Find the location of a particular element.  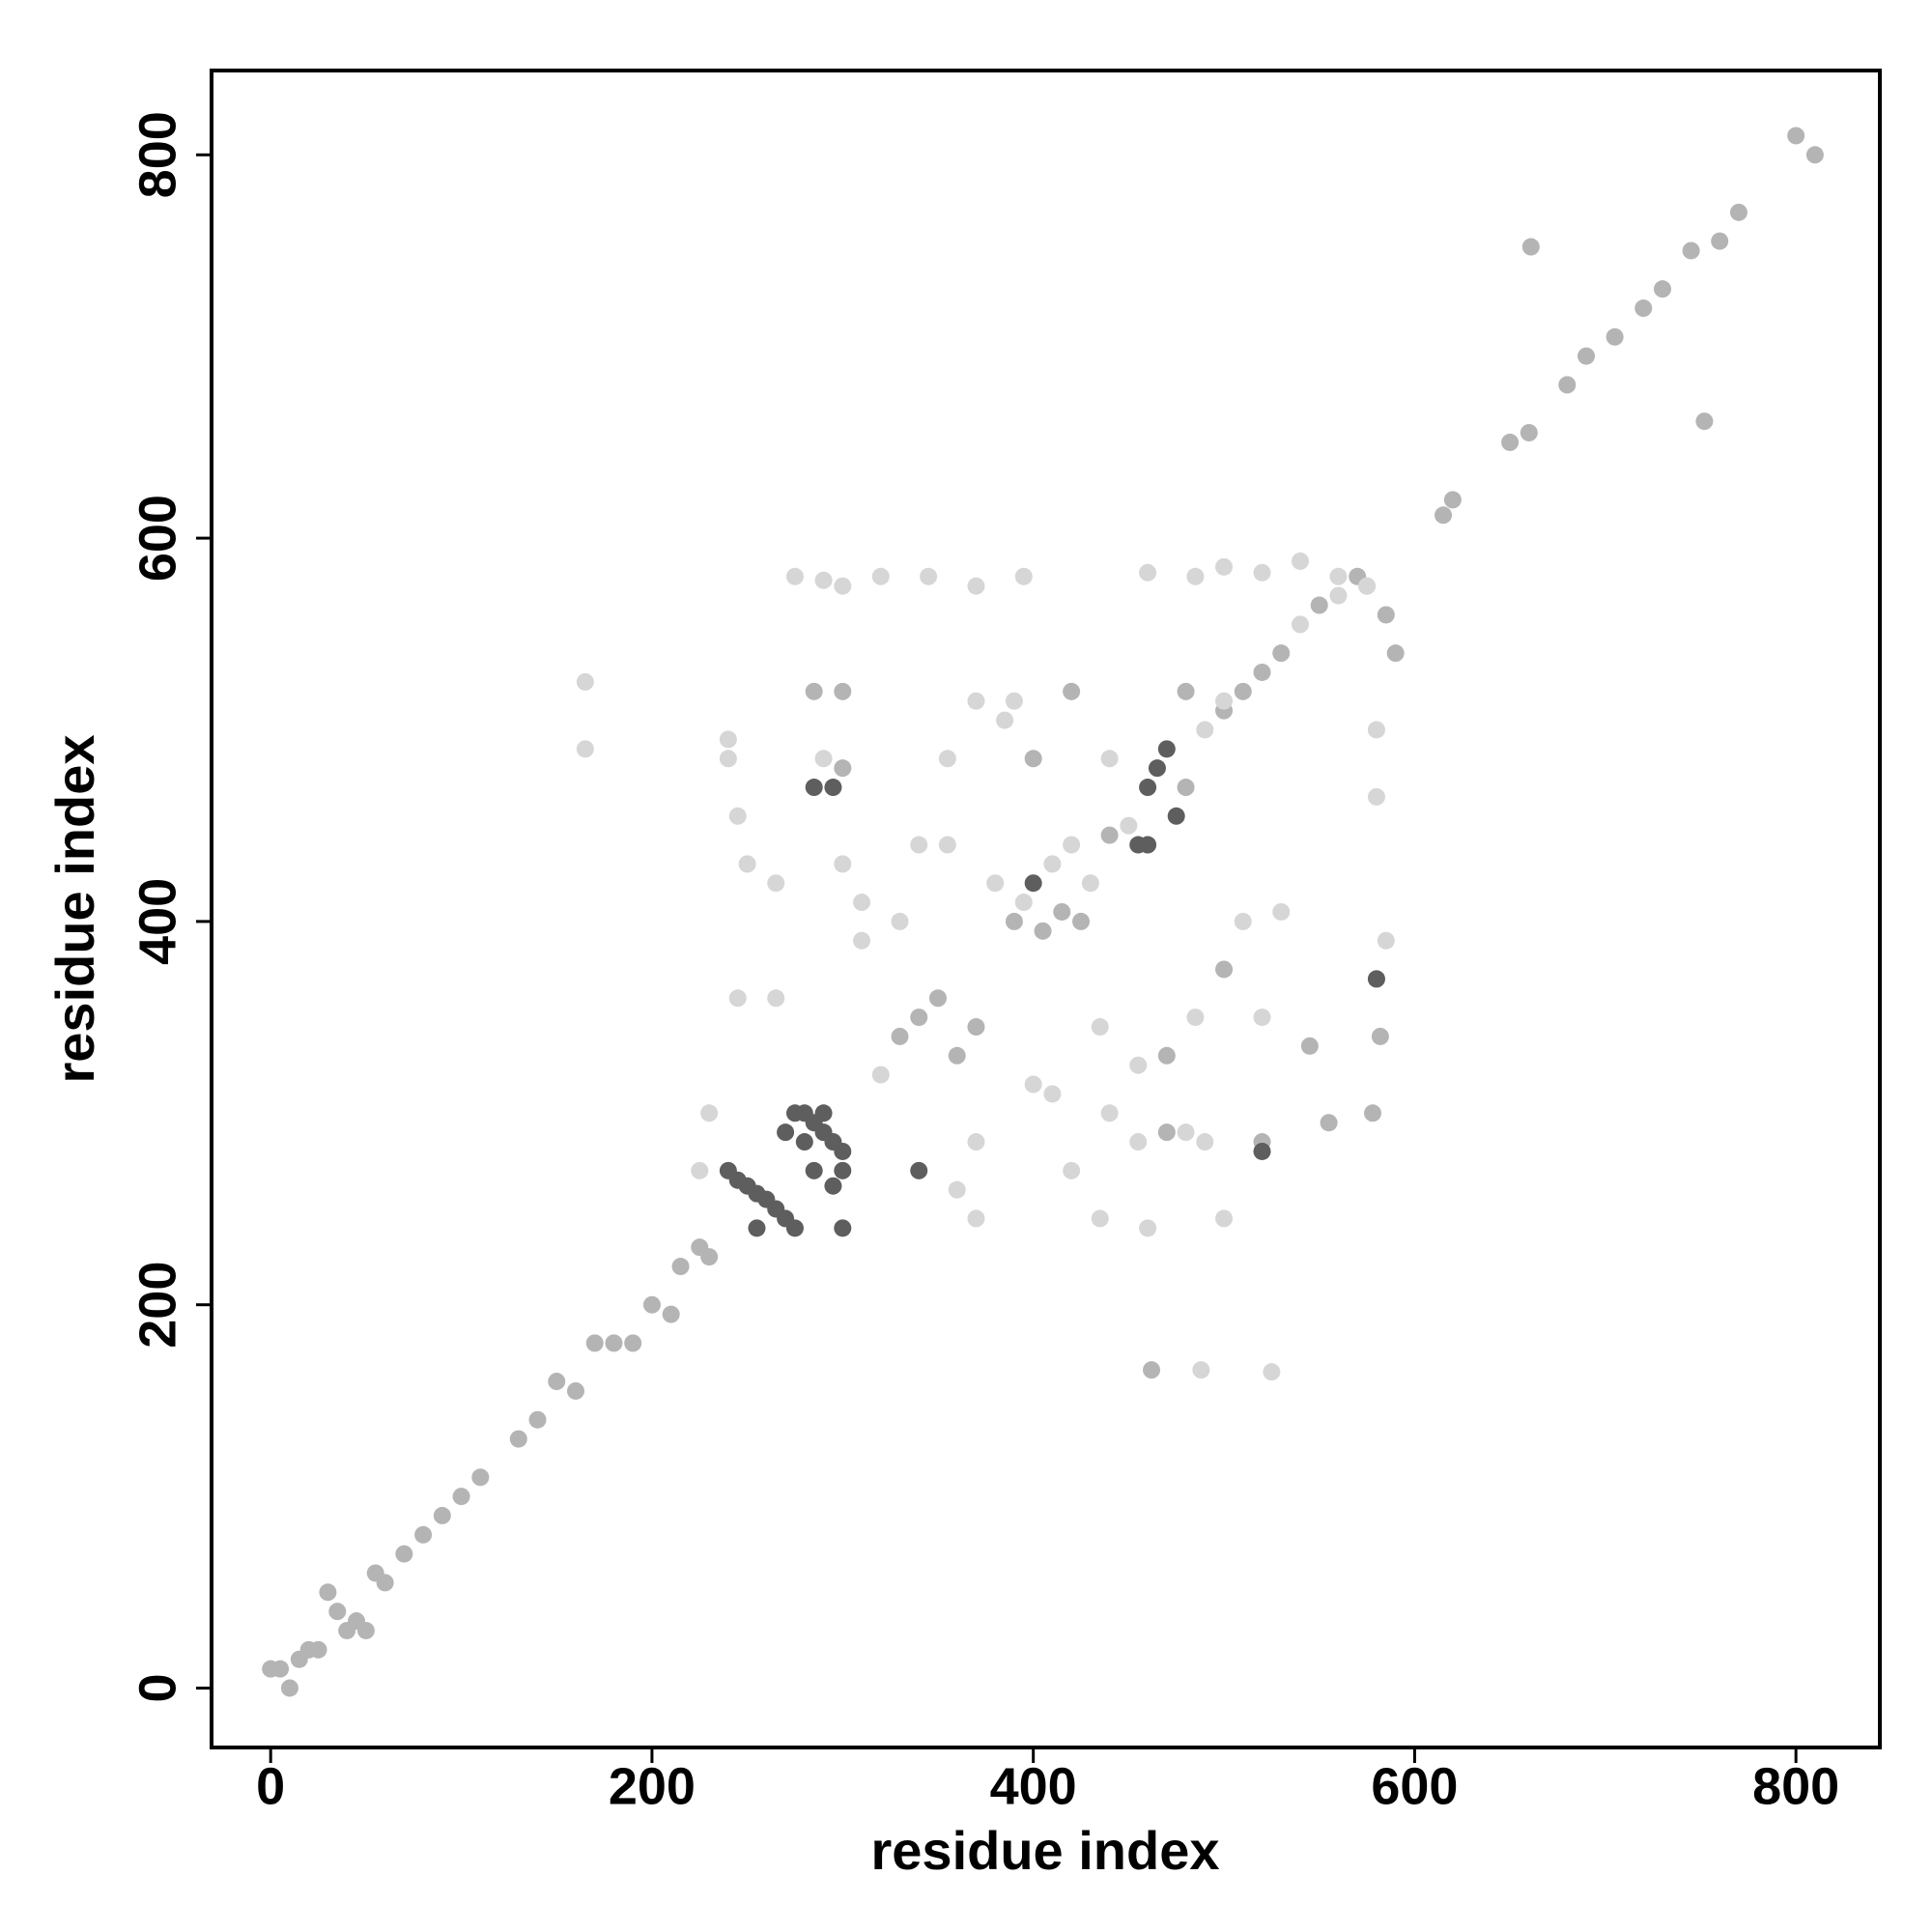

y-axis-title: residue index is located at coordinates (74, 908).